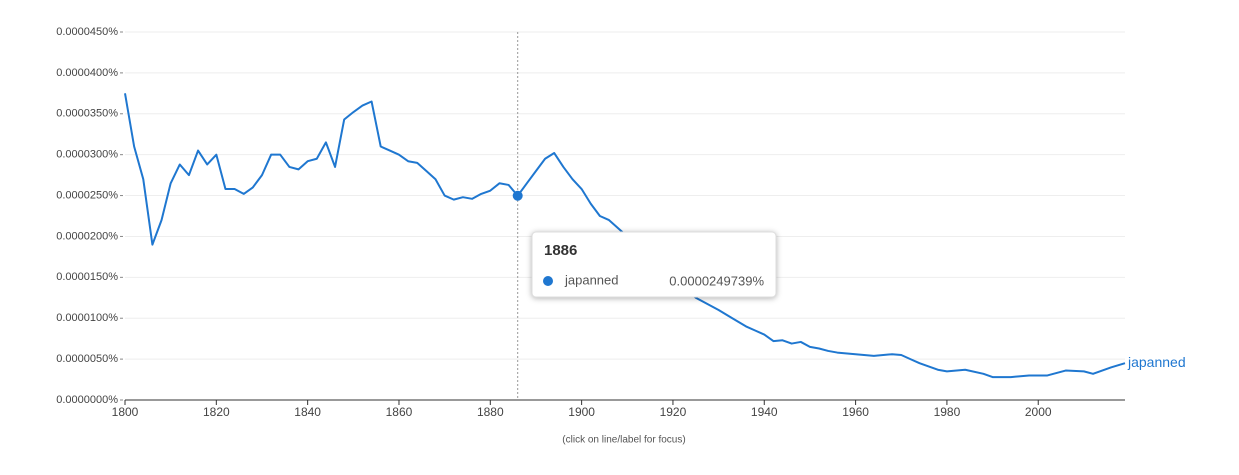  What do you see at coordinates (623, 440) in the screenshot?
I see `note: (click on line/label for focus)` at bounding box center [623, 440].